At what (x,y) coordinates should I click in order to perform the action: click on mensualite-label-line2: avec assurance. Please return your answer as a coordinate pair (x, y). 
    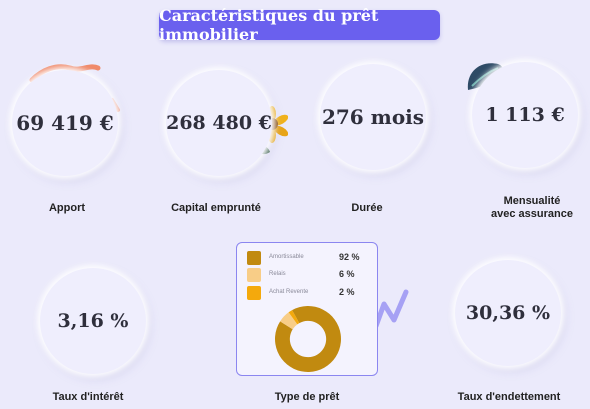
    Looking at the image, I should click on (532, 214).